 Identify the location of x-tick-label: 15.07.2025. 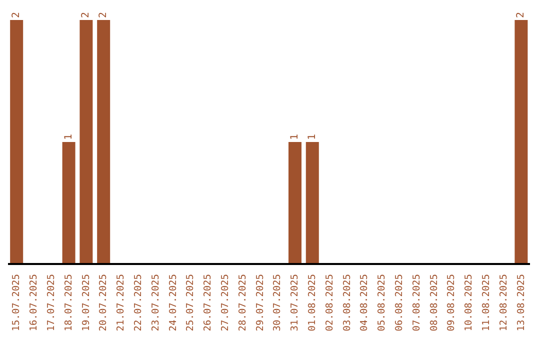
(16, 303).